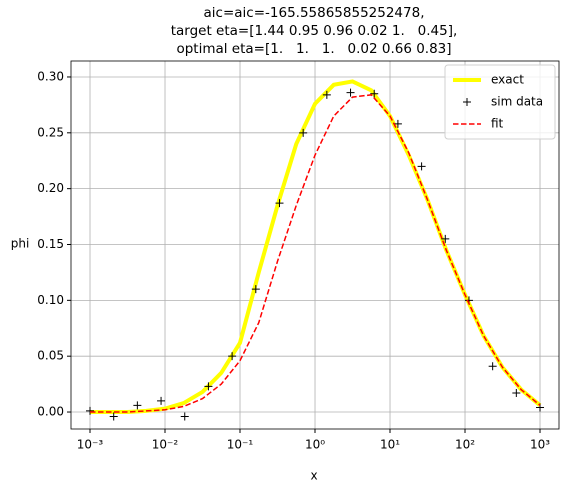 This screenshot has width=573, height=492. Describe the element at coordinates (50, 300) in the screenshot. I see `y-tick-label: 0.10` at that location.